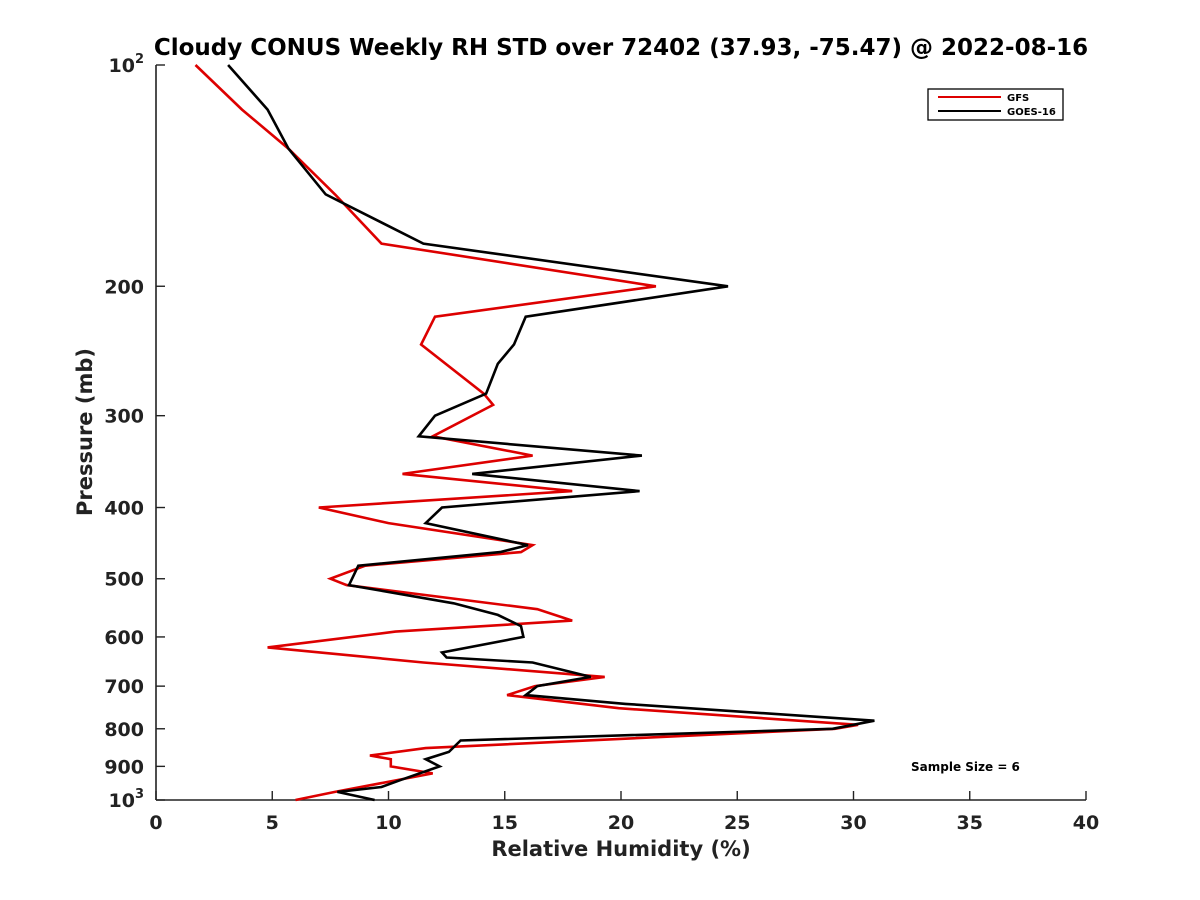 The height and width of the screenshot is (900, 1200). What do you see at coordinates (127, 64) in the screenshot?
I see `y-tick-label: 10²` at bounding box center [127, 64].